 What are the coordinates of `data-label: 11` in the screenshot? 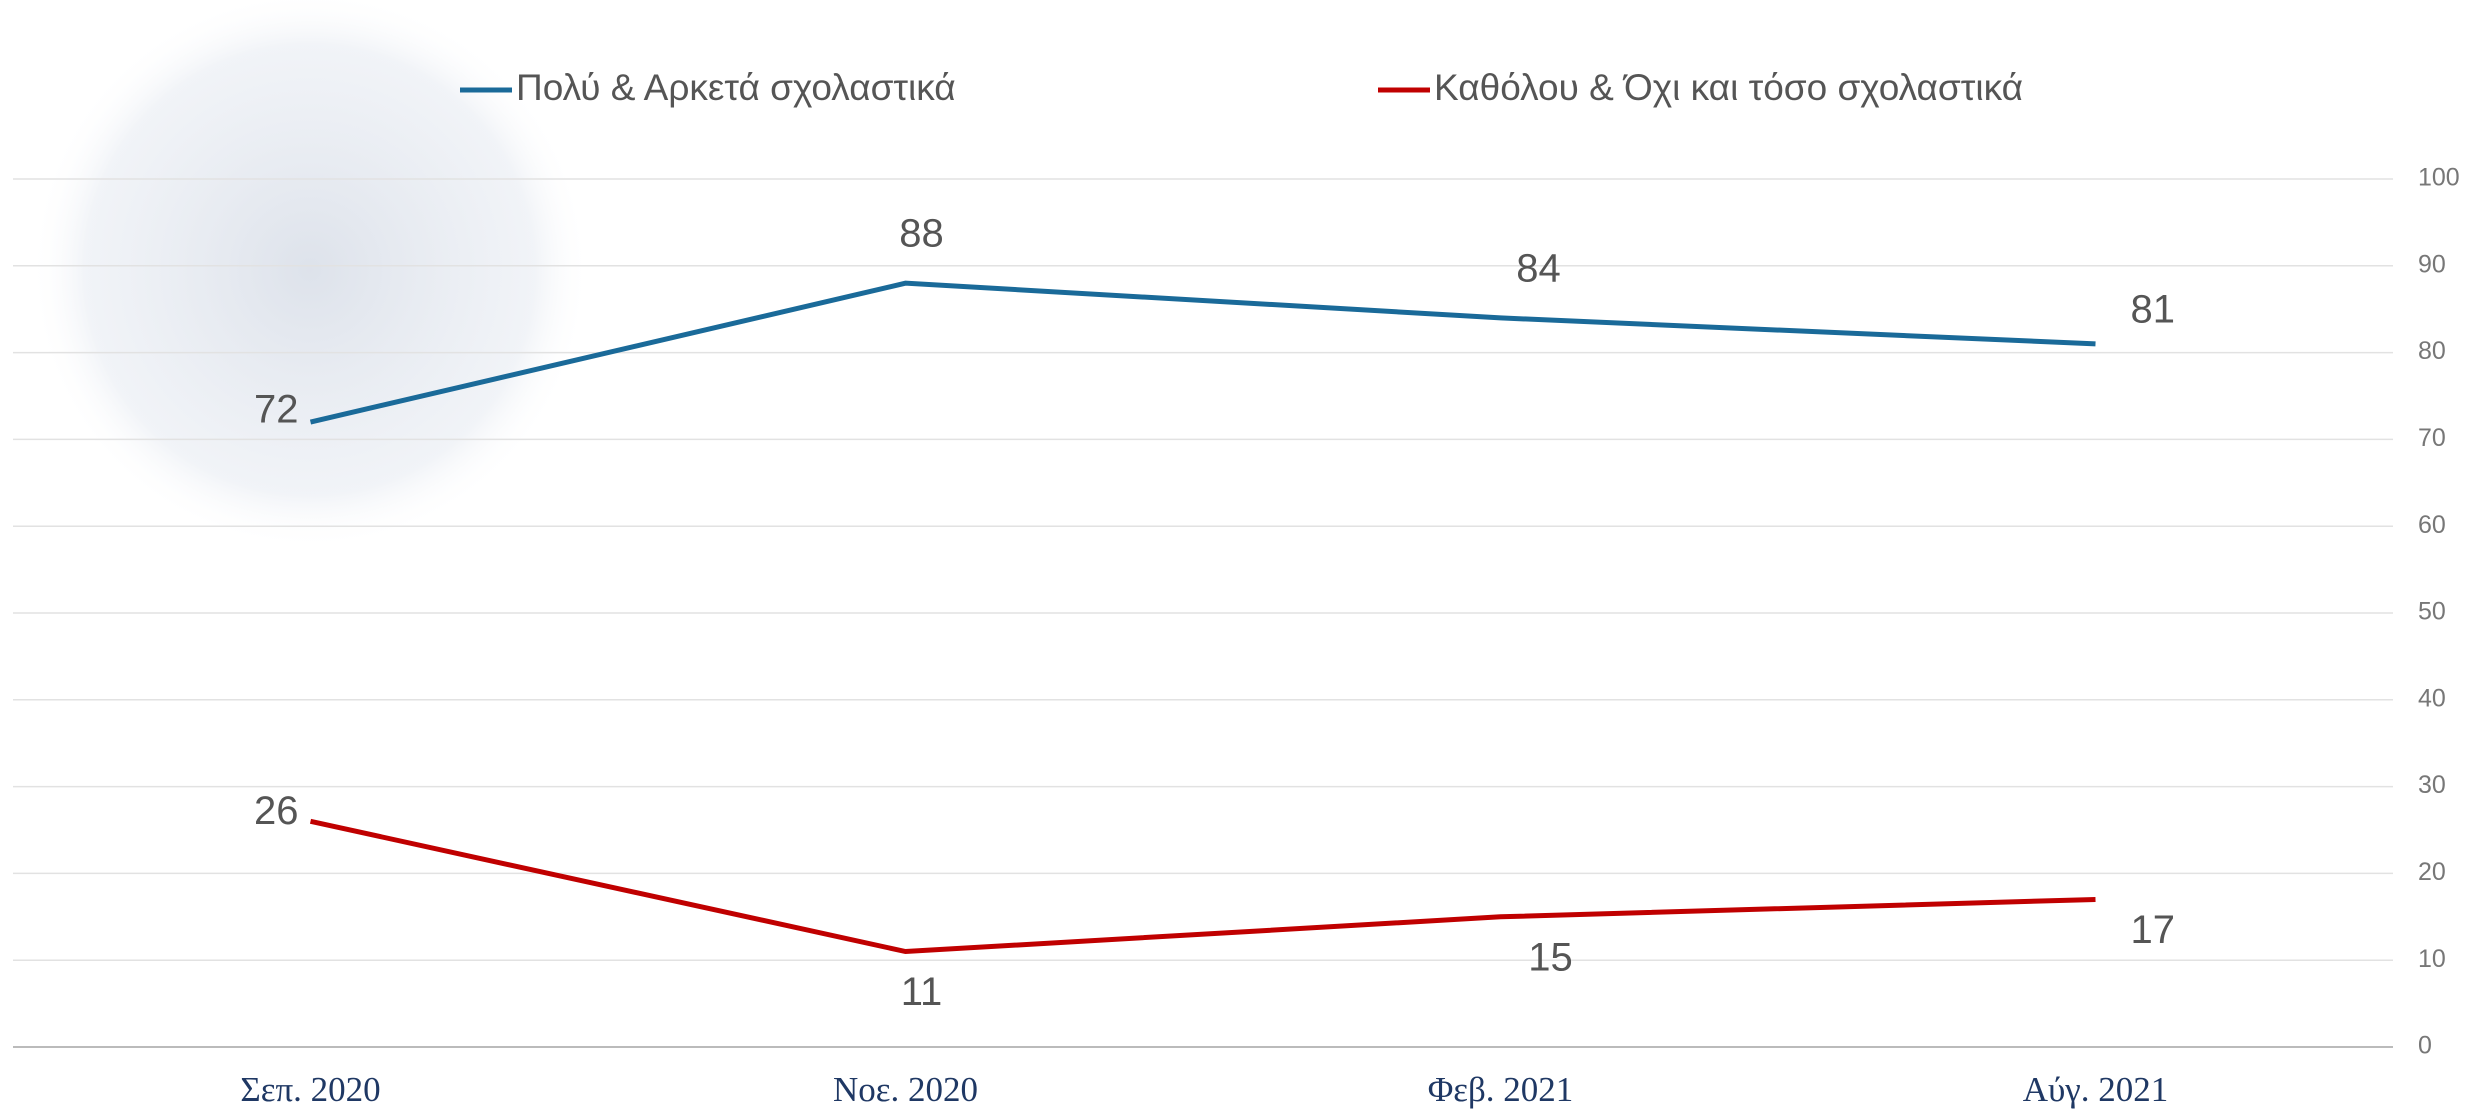 It's located at (922, 992).